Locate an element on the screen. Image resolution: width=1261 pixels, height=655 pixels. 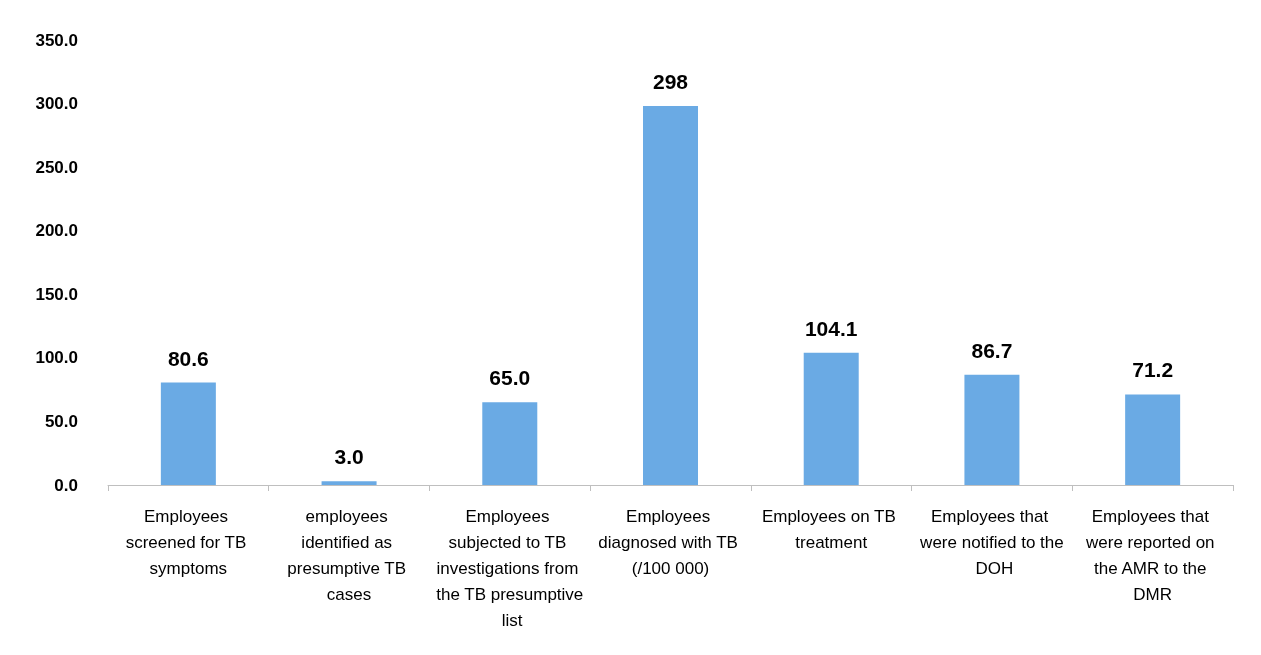
data-label: 86.7 is located at coordinates (992, 350).